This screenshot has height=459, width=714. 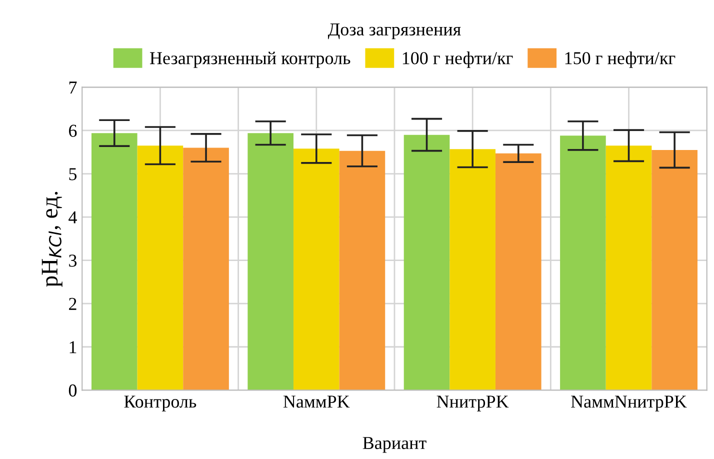 What do you see at coordinates (52, 239) in the screenshot?
I see `y-axis-title: pH$_{KCl}$, ед.` at bounding box center [52, 239].